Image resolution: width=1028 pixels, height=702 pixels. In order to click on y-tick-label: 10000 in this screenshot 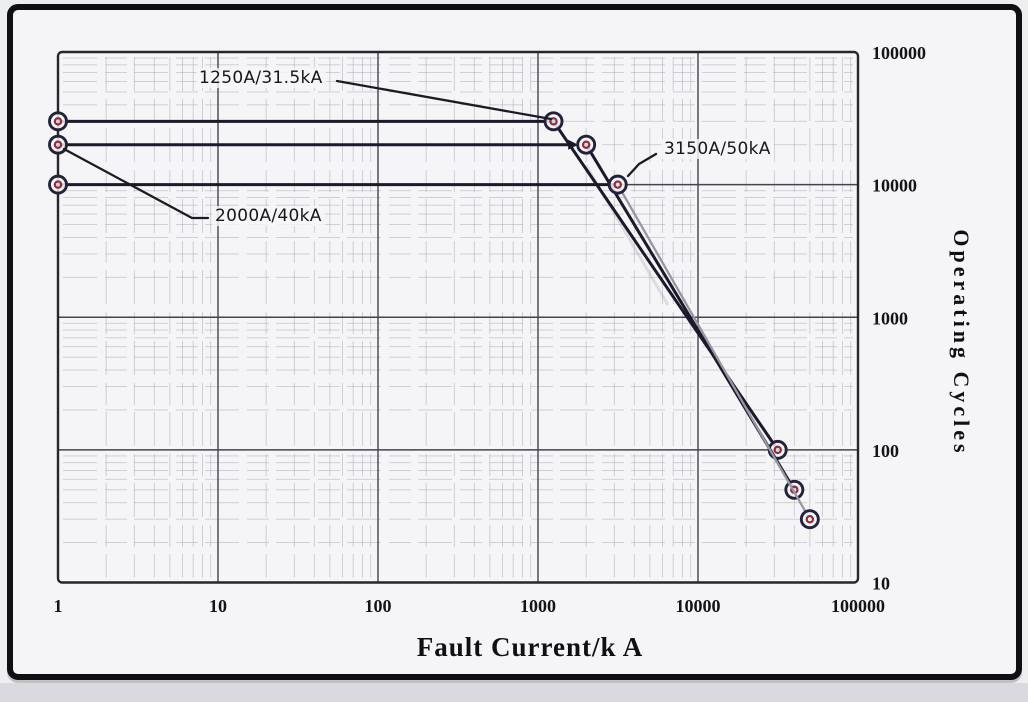, I will do `click(894, 186)`.